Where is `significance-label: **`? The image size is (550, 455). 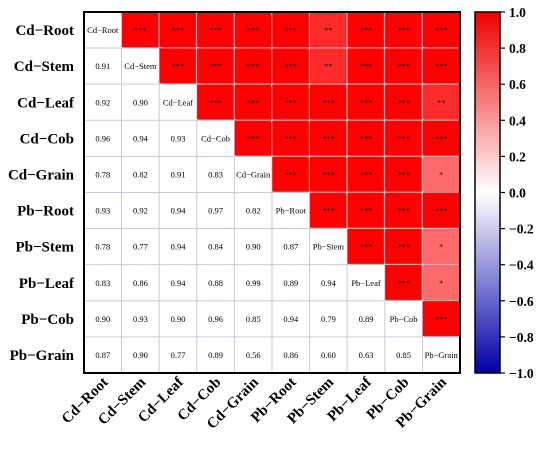 significance-label: ** is located at coordinates (328, 30).